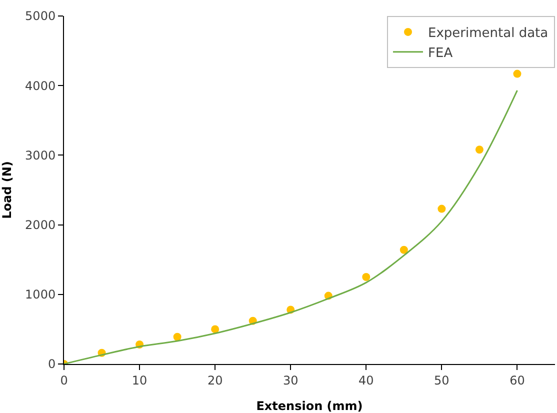  What do you see at coordinates (140, 380) in the screenshot?
I see `x-tick-label: 10` at bounding box center [140, 380].